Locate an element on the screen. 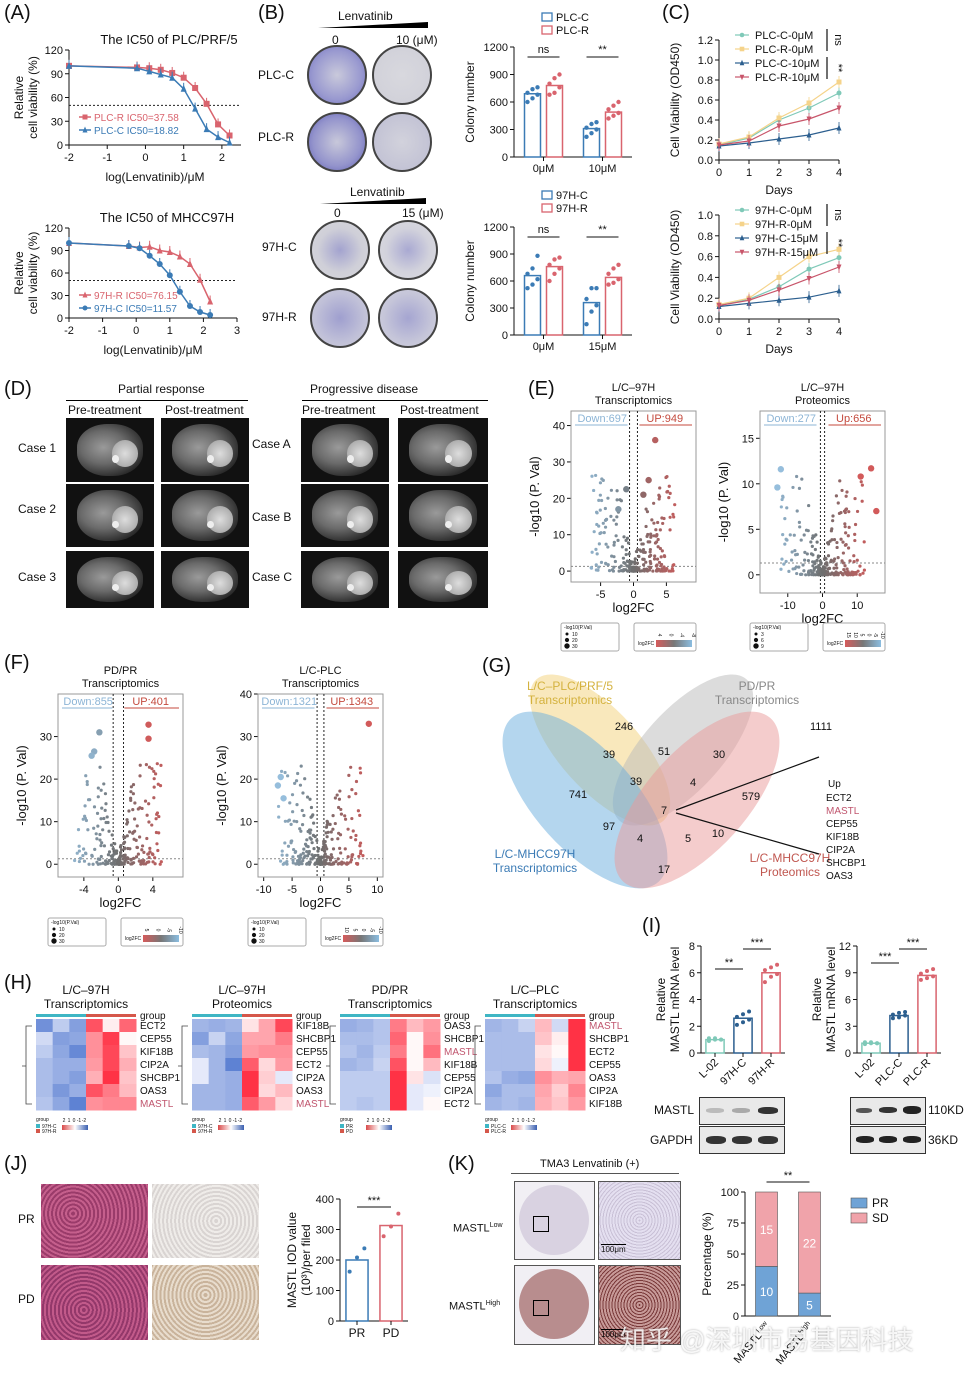  column-header: Pre-treatment is located at coordinates (339, 410).